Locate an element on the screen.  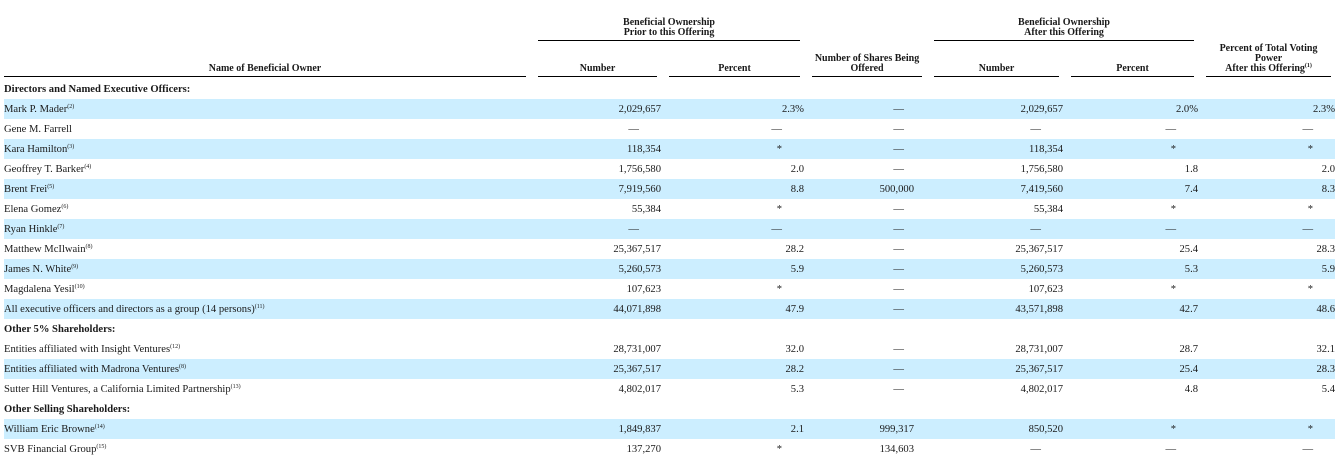
offered-header-line-1: Number of Shares Being is located at coordinates (867, 58).